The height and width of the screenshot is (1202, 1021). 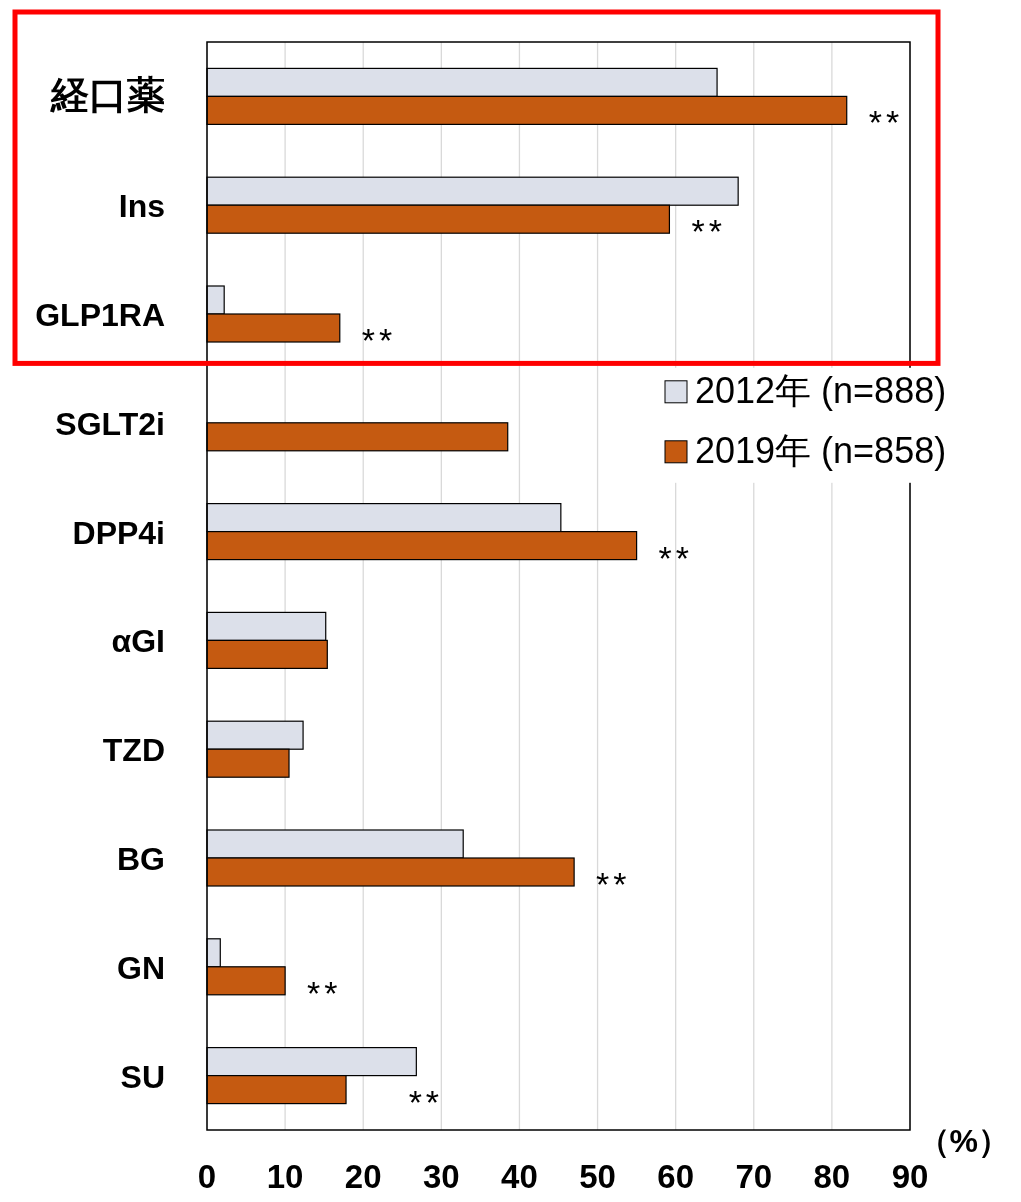 What do you see at coordinates (110, 423) in the screenshot?
I see `y-tick-label: SGLT2i` at bounding box center [110, 423].